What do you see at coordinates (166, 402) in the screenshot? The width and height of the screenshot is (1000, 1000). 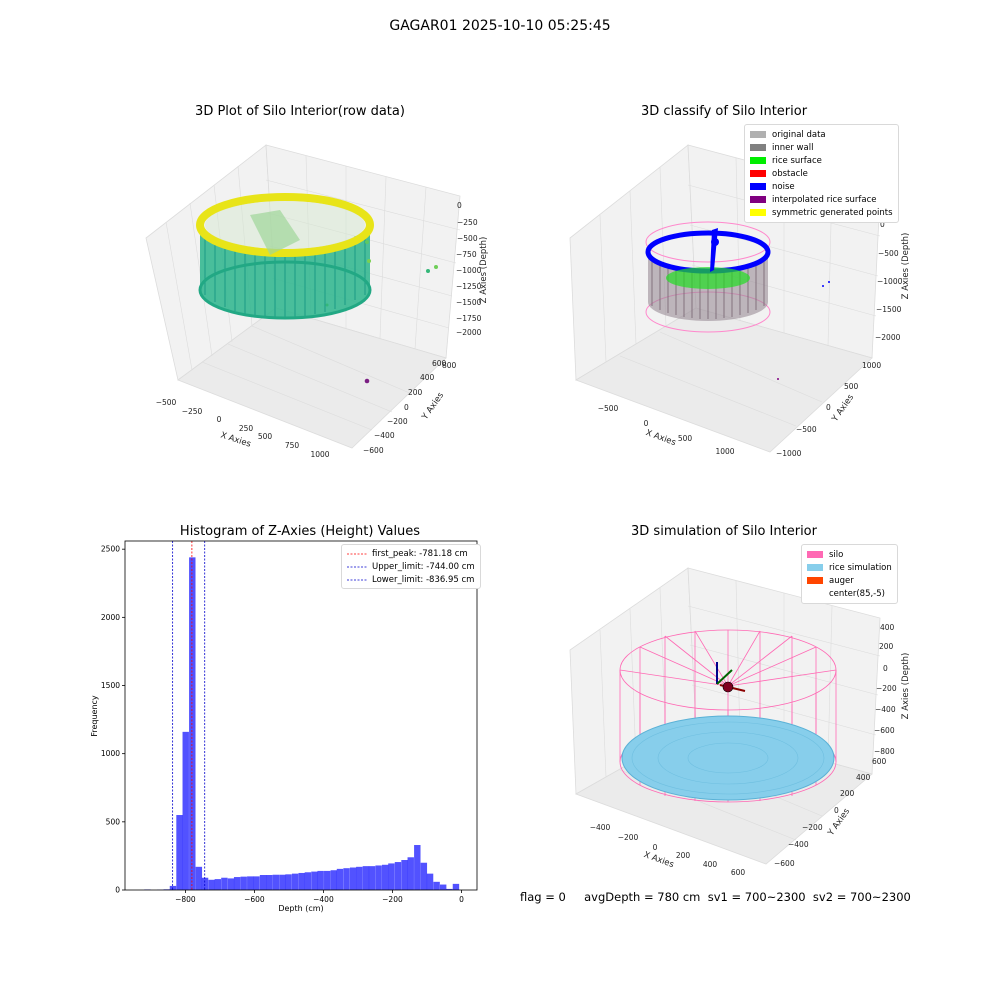 I see `raw-xtick: −500` at bounding box center [166, 402].